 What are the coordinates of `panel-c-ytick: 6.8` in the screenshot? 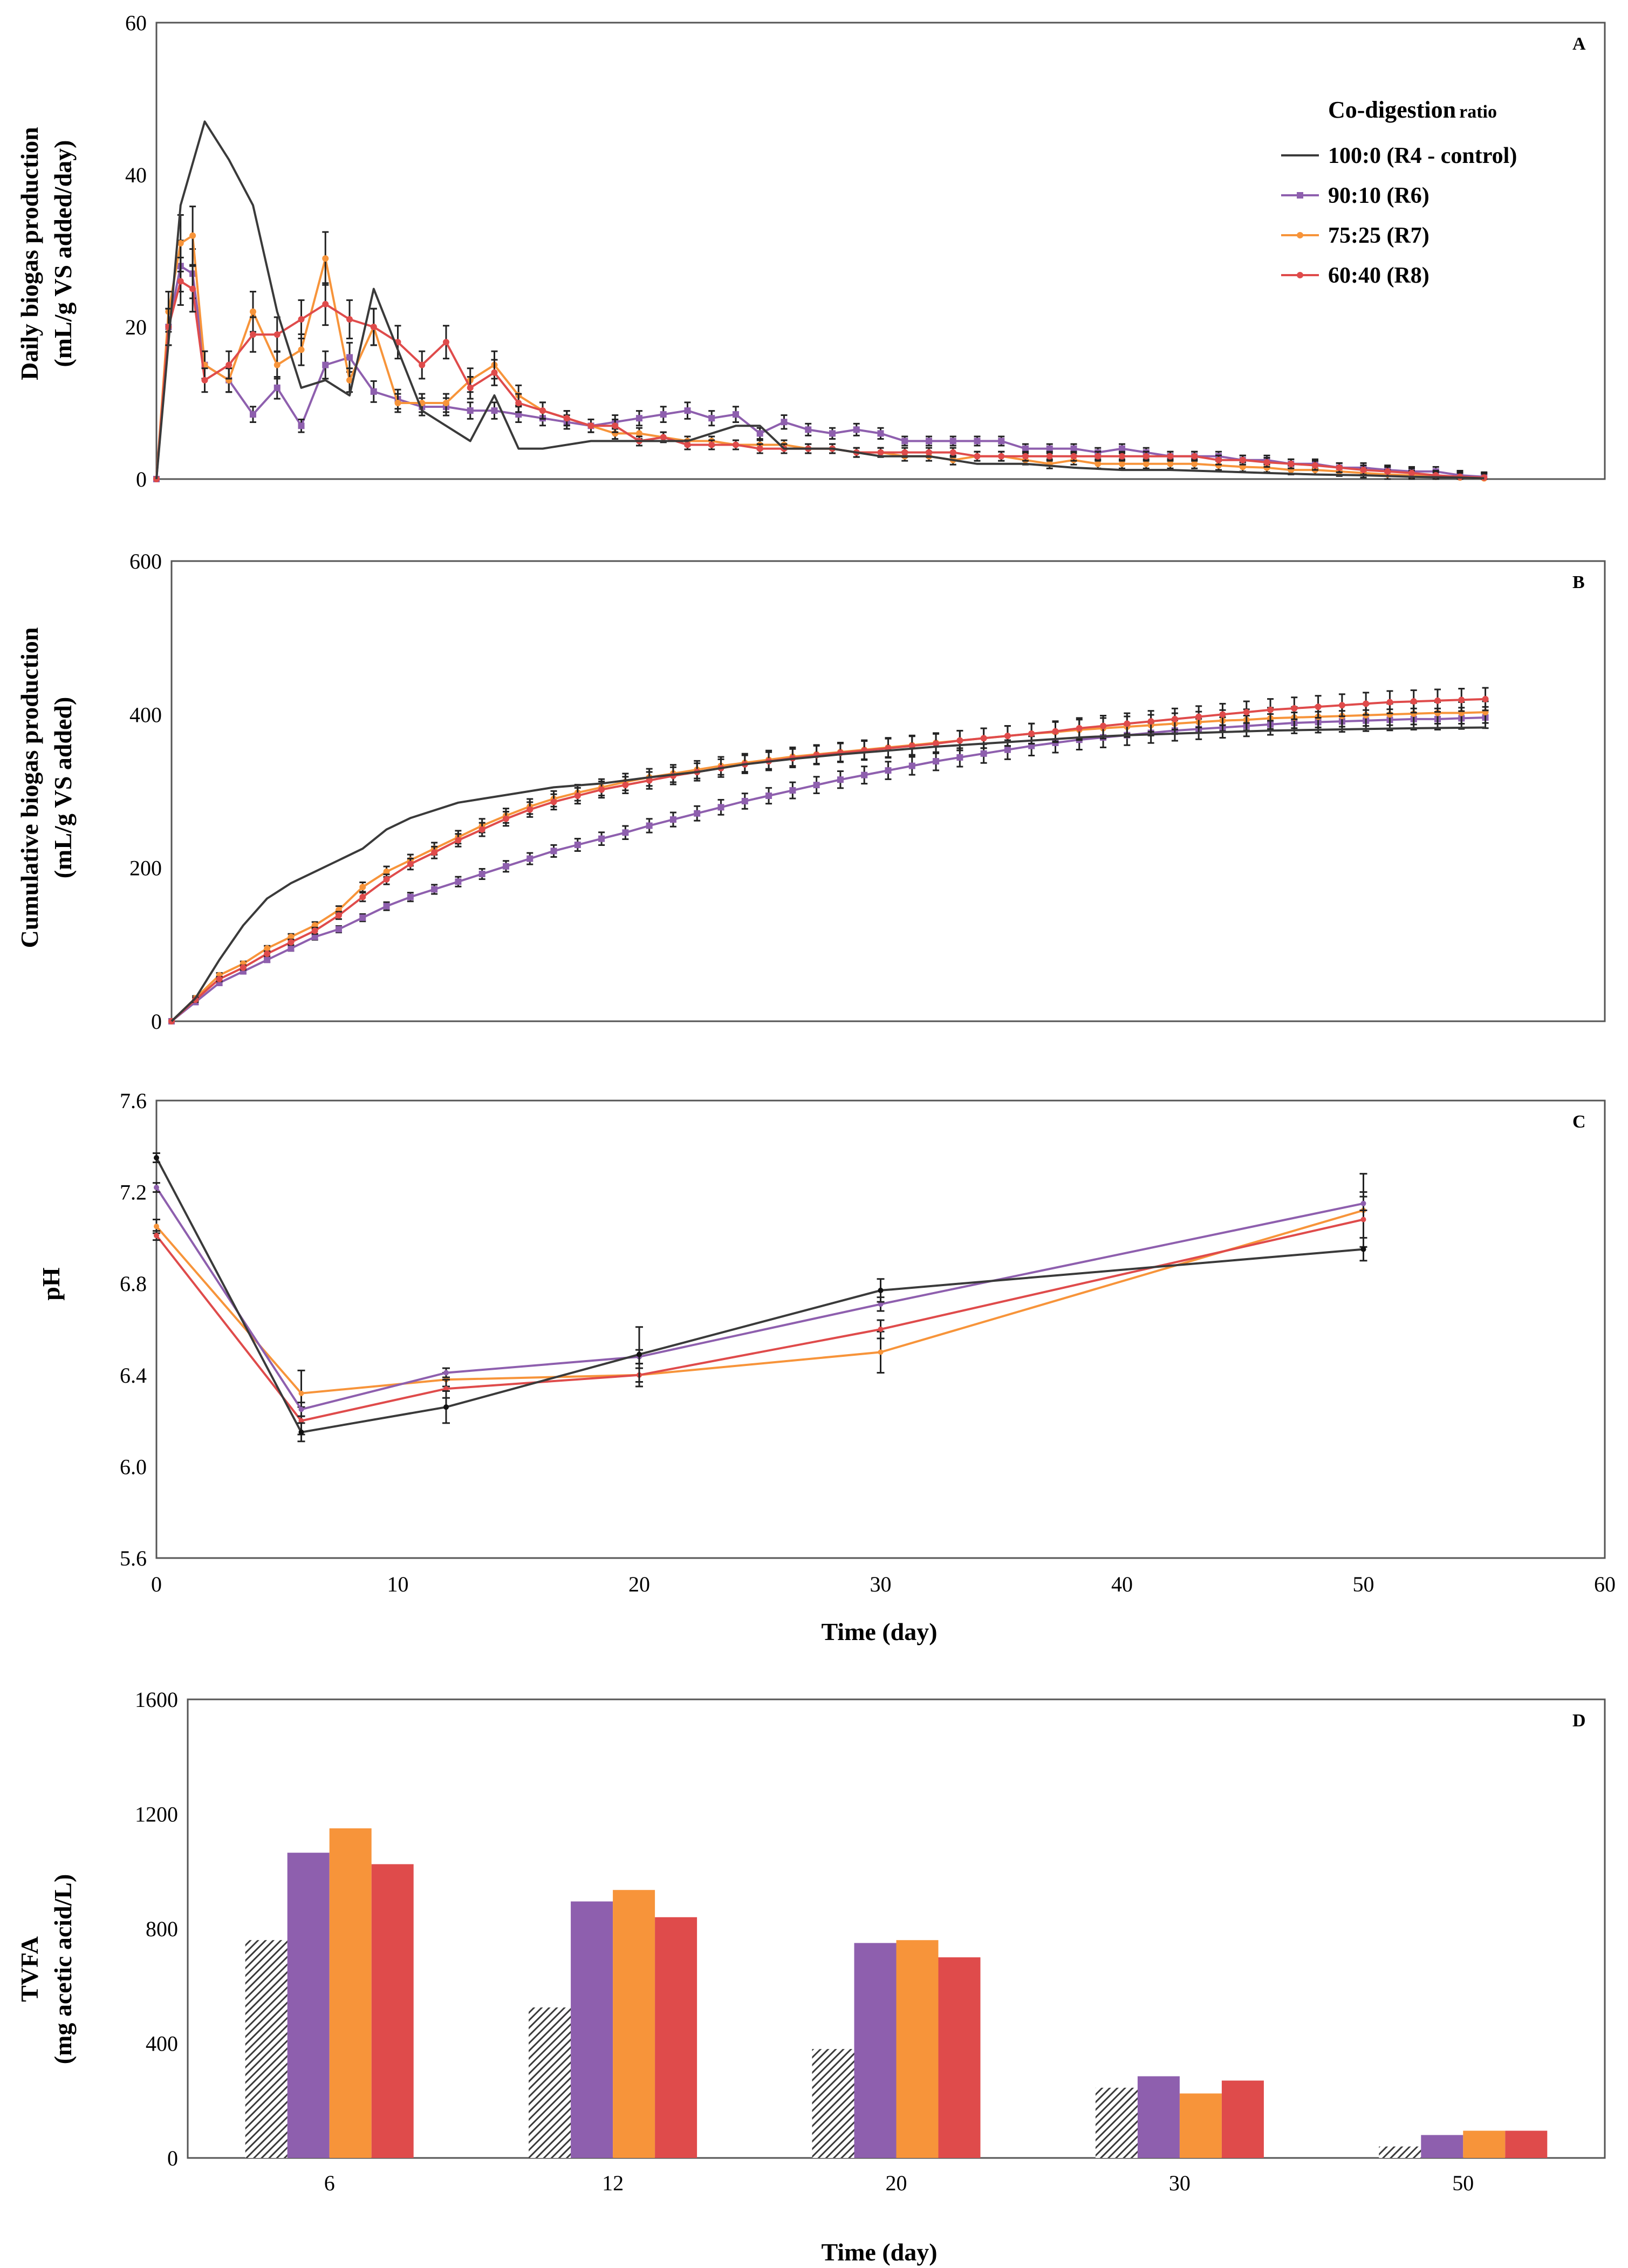 It's located at (133, 1284).